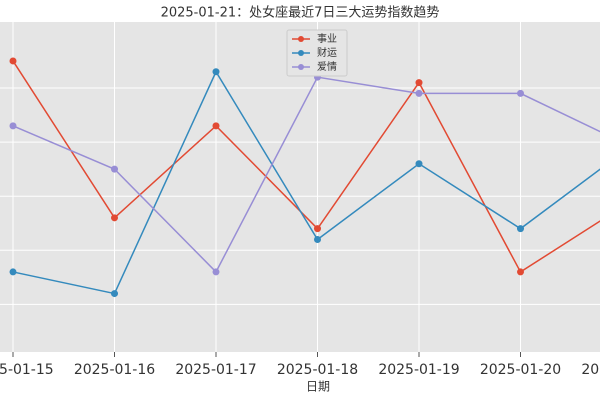 The width and height of the screenshot is (600, 400). What do you see at coordinates (300, 13) in the screenshot?
I see `chart-title: 2025-01-21：处女座最近7日三大运势指数趋势` at bounding box center [300, 13].